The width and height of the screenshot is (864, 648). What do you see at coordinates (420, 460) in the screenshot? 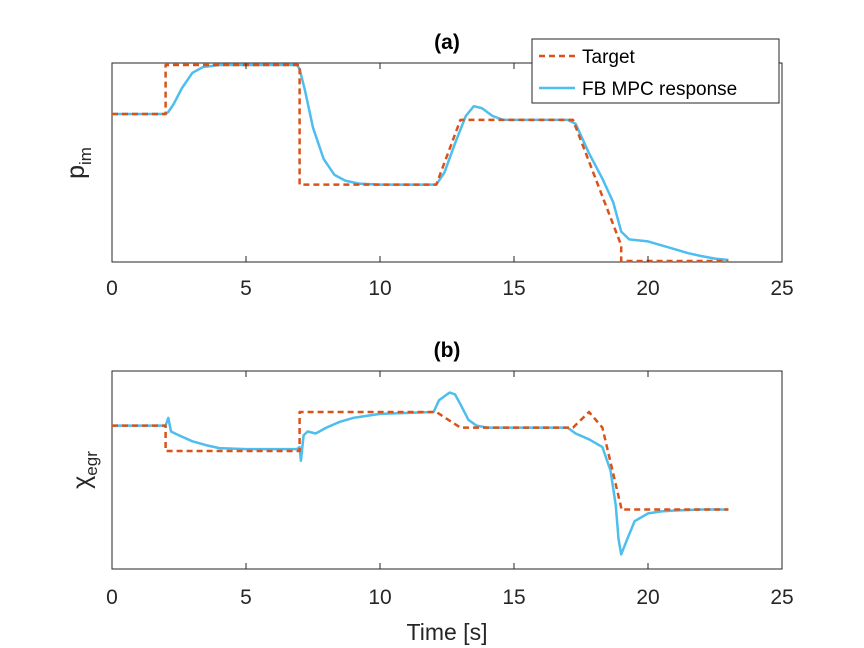
I see `series-line-target` at bounding box center [420, 460].